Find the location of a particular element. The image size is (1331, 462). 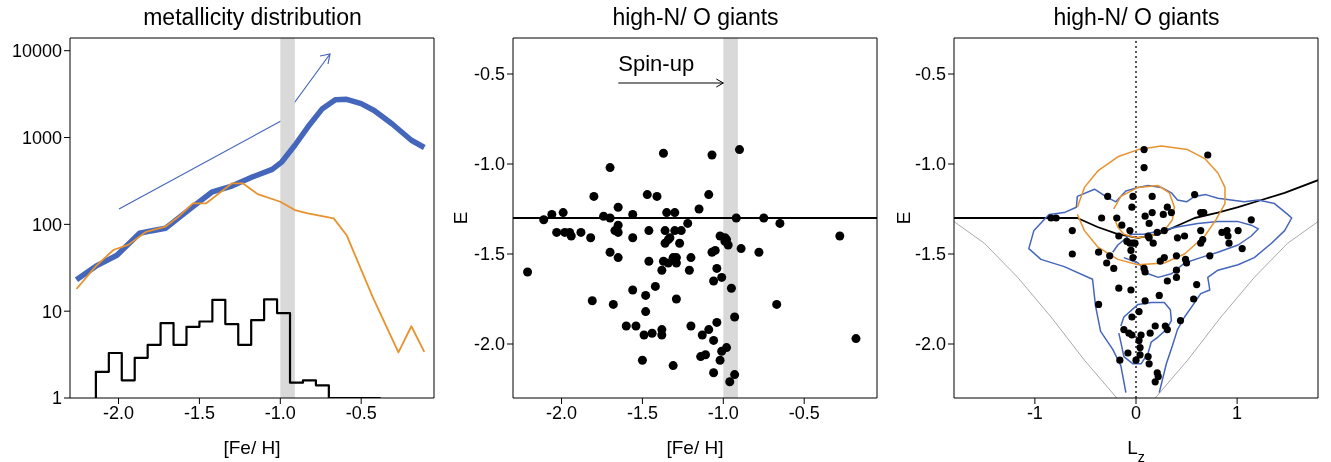

x-tick-label: -1 is located at coordinates (1034, 412).